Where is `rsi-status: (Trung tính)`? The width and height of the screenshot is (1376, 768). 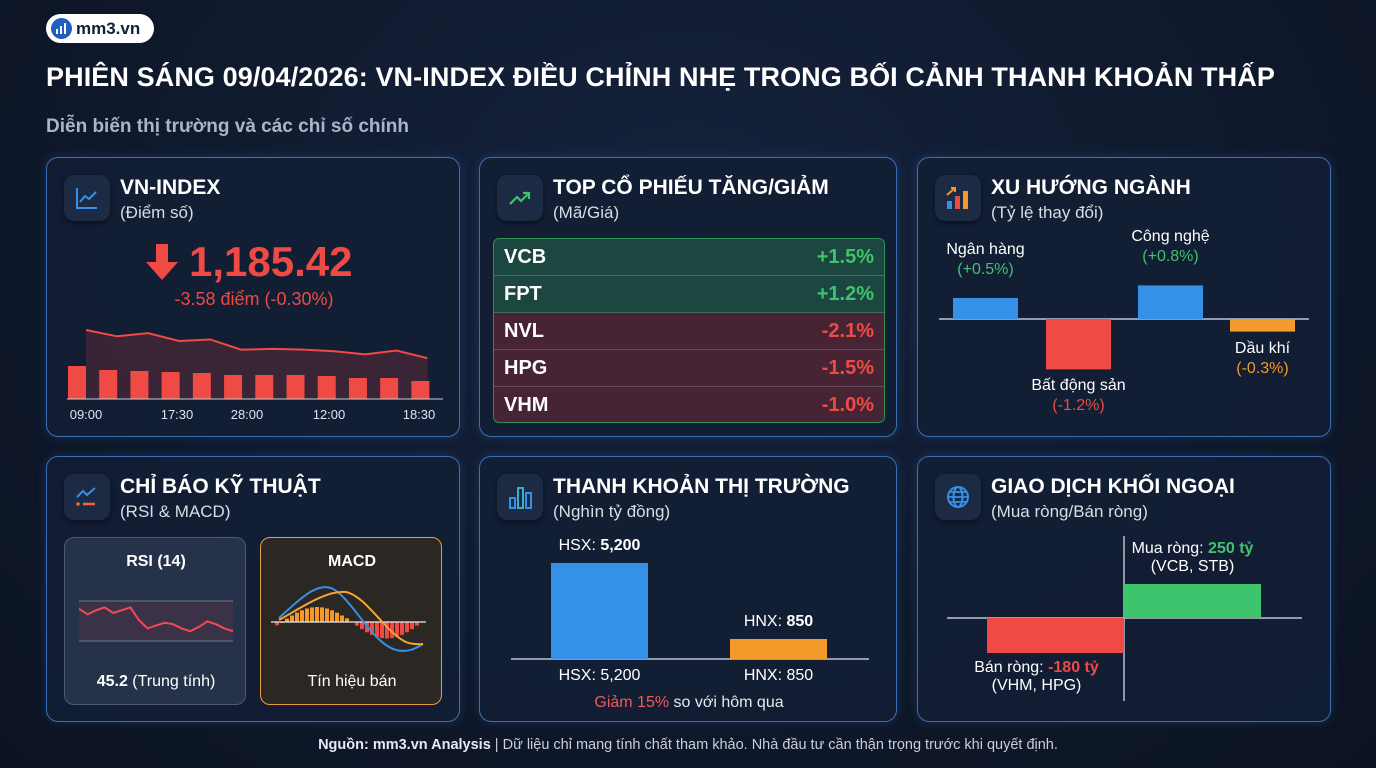
rsi-status: (Trung tính) is located at coordinates (174, 681).